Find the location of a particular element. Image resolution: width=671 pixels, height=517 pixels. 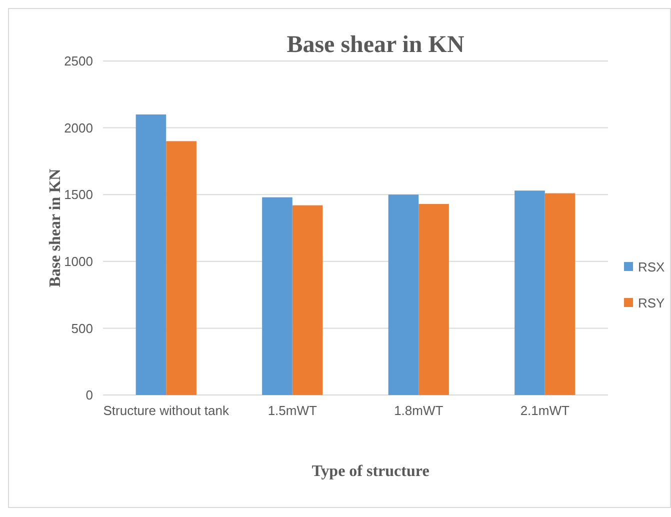

y-tick-label: 2000 is located at coordinates (78, 128).